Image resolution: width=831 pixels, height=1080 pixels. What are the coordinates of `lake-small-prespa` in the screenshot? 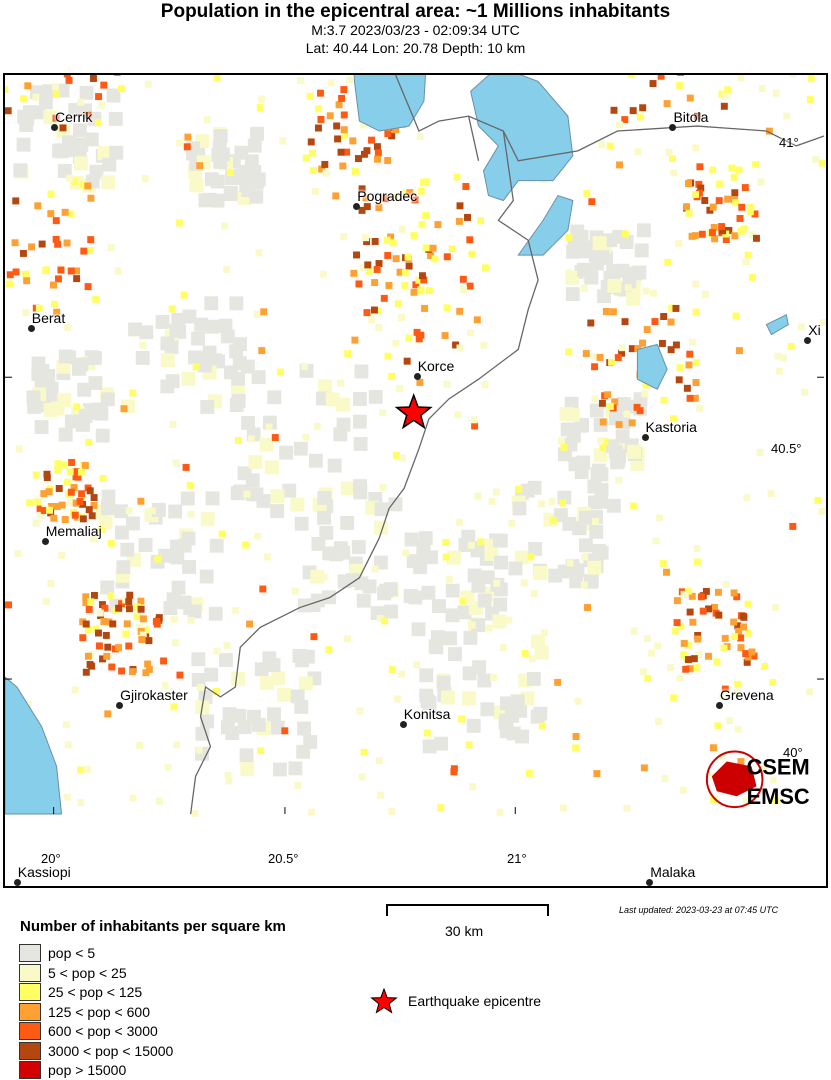 It's located at (545, 225).